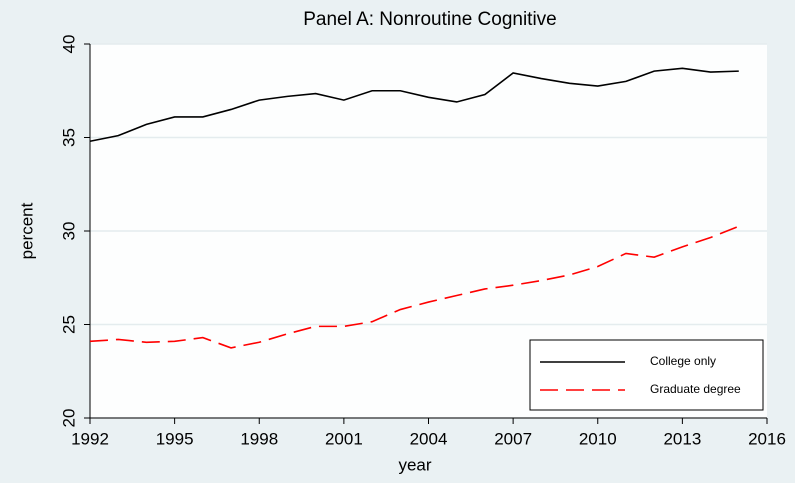  I want to click on y-axis-label: percent, so click(26, 230).